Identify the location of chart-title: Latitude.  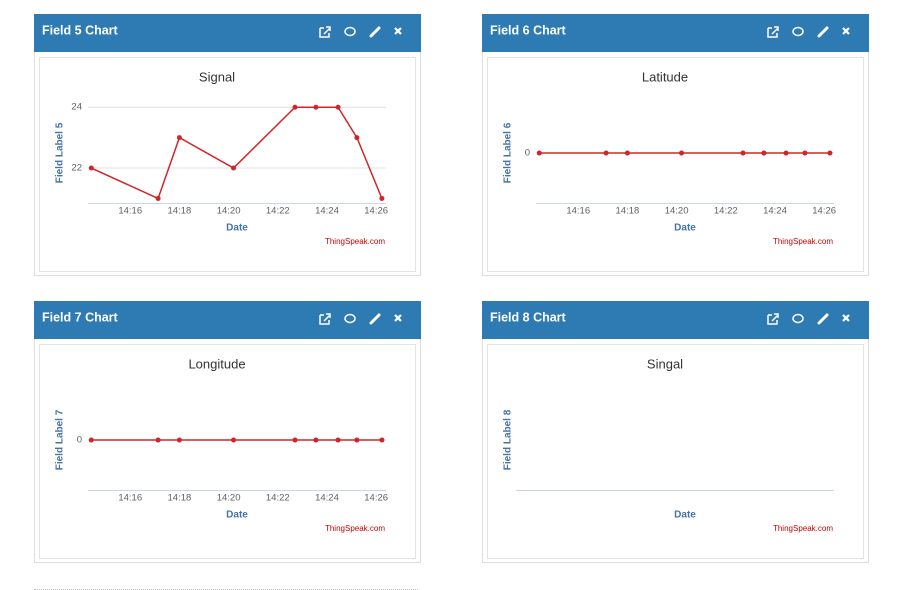
(665, 76).